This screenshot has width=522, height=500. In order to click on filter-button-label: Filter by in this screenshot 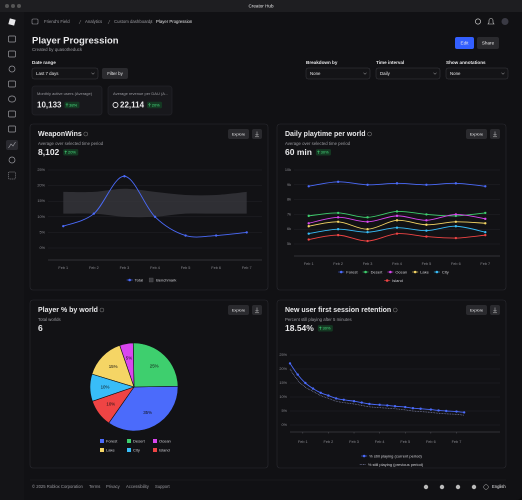, I will do `click(115, 73)`.